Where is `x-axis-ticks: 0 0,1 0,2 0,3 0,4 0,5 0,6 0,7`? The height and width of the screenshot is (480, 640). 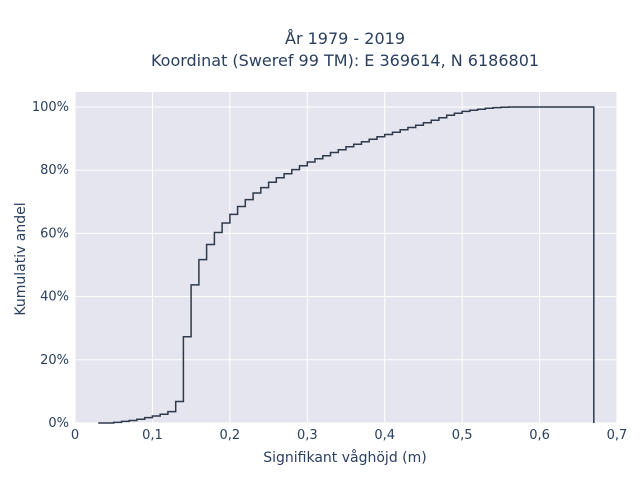
x-axis-ticks: 0 0,1 0,2 0,3 0,4 0,5 0,6 0,7 is located at coordinates (349, 435).